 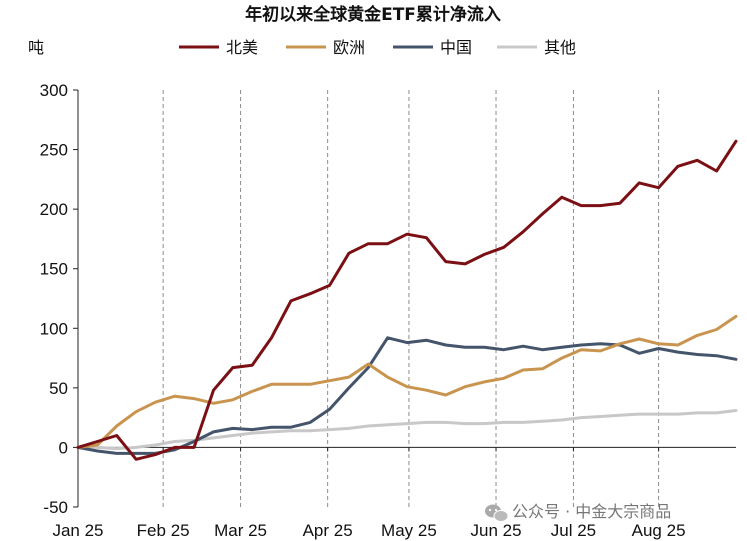 I want to click on legend: 北美 欧洲 中国 其他, so click(x=377, y=47).